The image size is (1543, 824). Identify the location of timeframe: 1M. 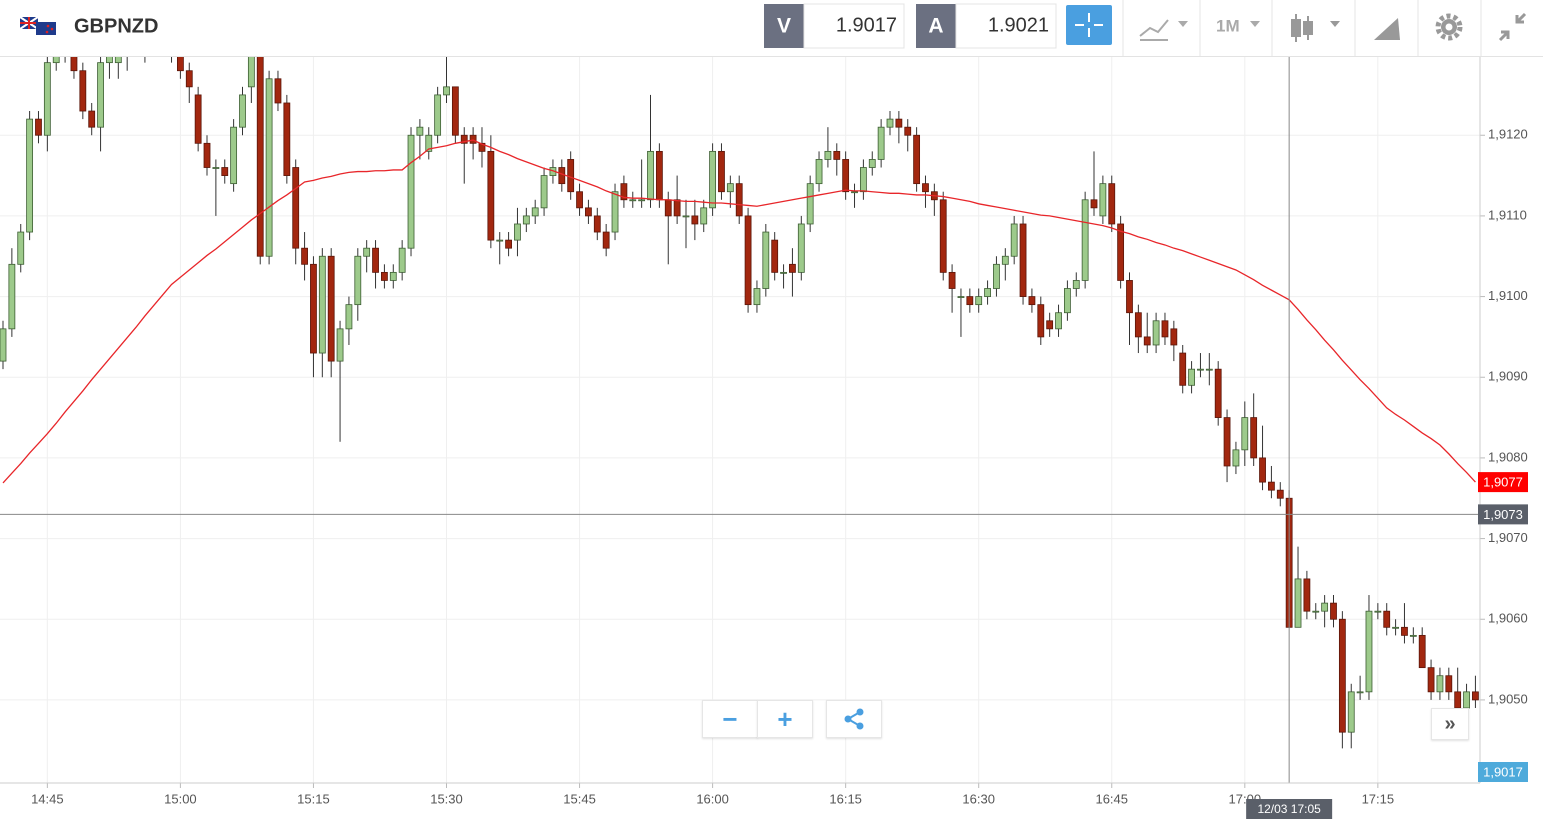
(1228, 25).